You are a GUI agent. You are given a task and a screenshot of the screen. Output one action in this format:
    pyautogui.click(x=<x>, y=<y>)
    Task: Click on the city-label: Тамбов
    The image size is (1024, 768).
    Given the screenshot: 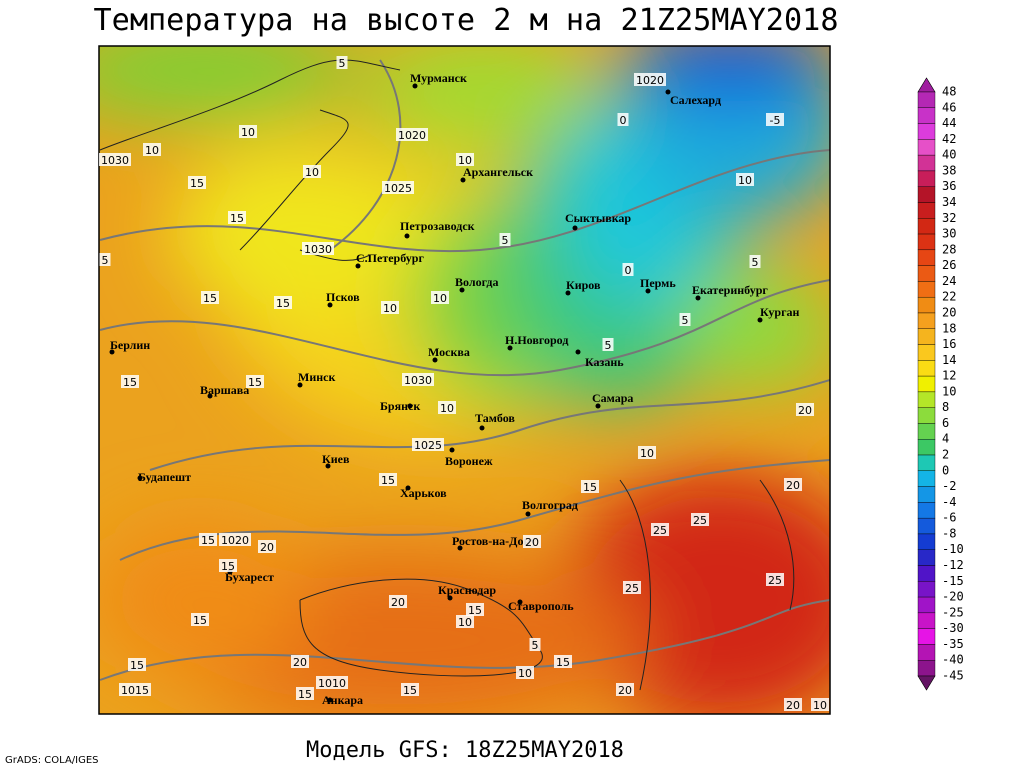 What is the action you would take?
    pyautogui.click(x=495, y=418)
    